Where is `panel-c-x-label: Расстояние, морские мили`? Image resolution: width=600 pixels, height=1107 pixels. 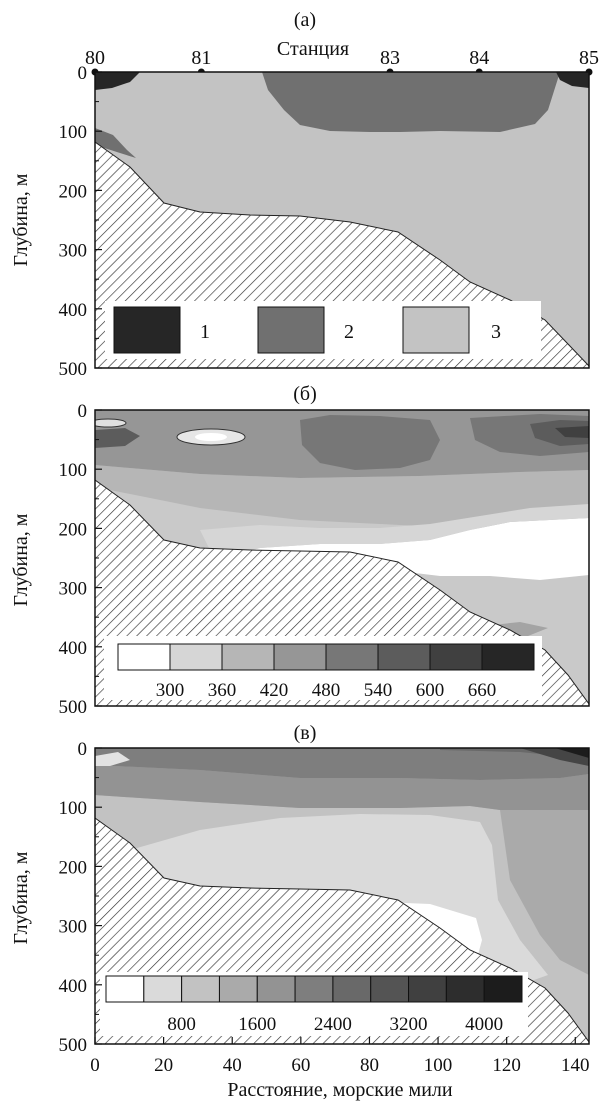 panel-c-x-label: Расстояние, морские мили is located at coordinates (340, 1090).